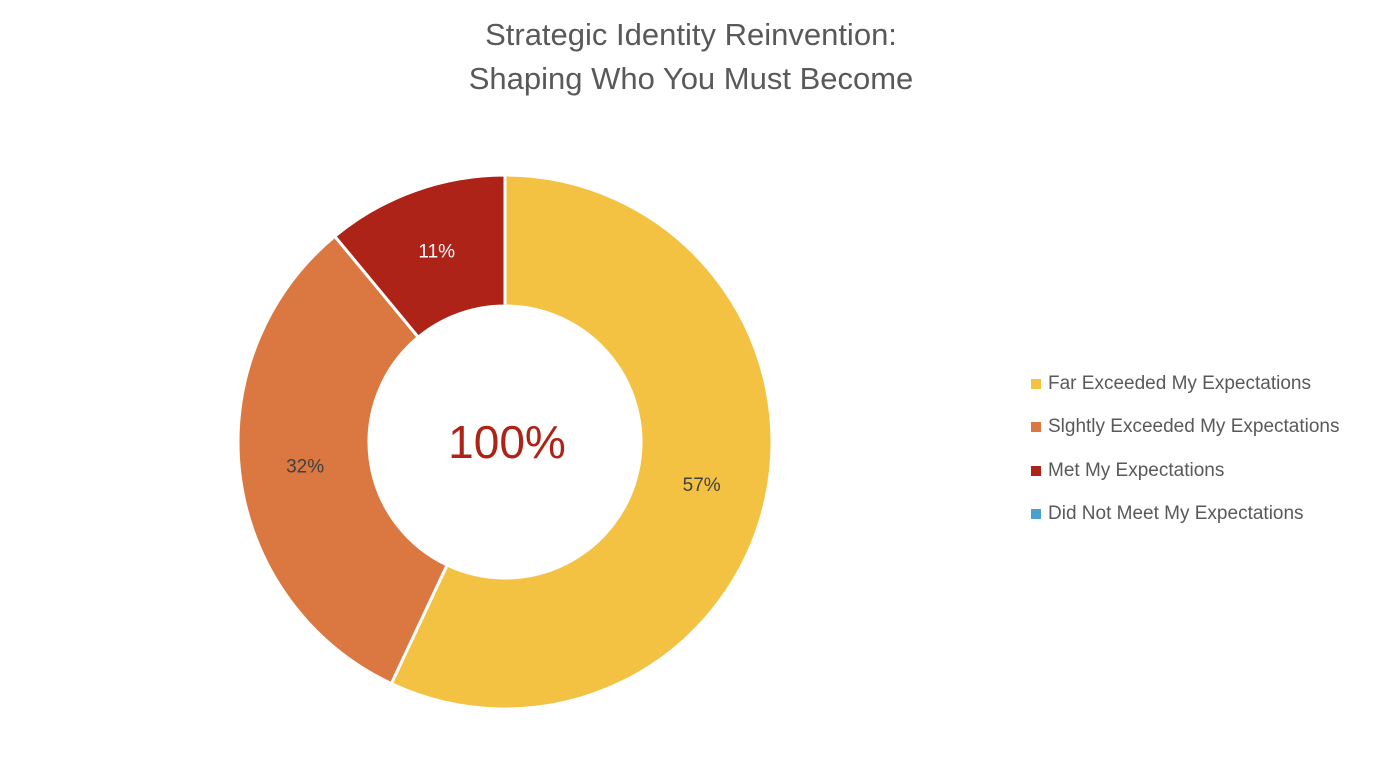 This screenshot has width=1382, height=776. I want to click on legend-item-did-not-meet: Did Not Meet My Expectations, so click(1185, 515).